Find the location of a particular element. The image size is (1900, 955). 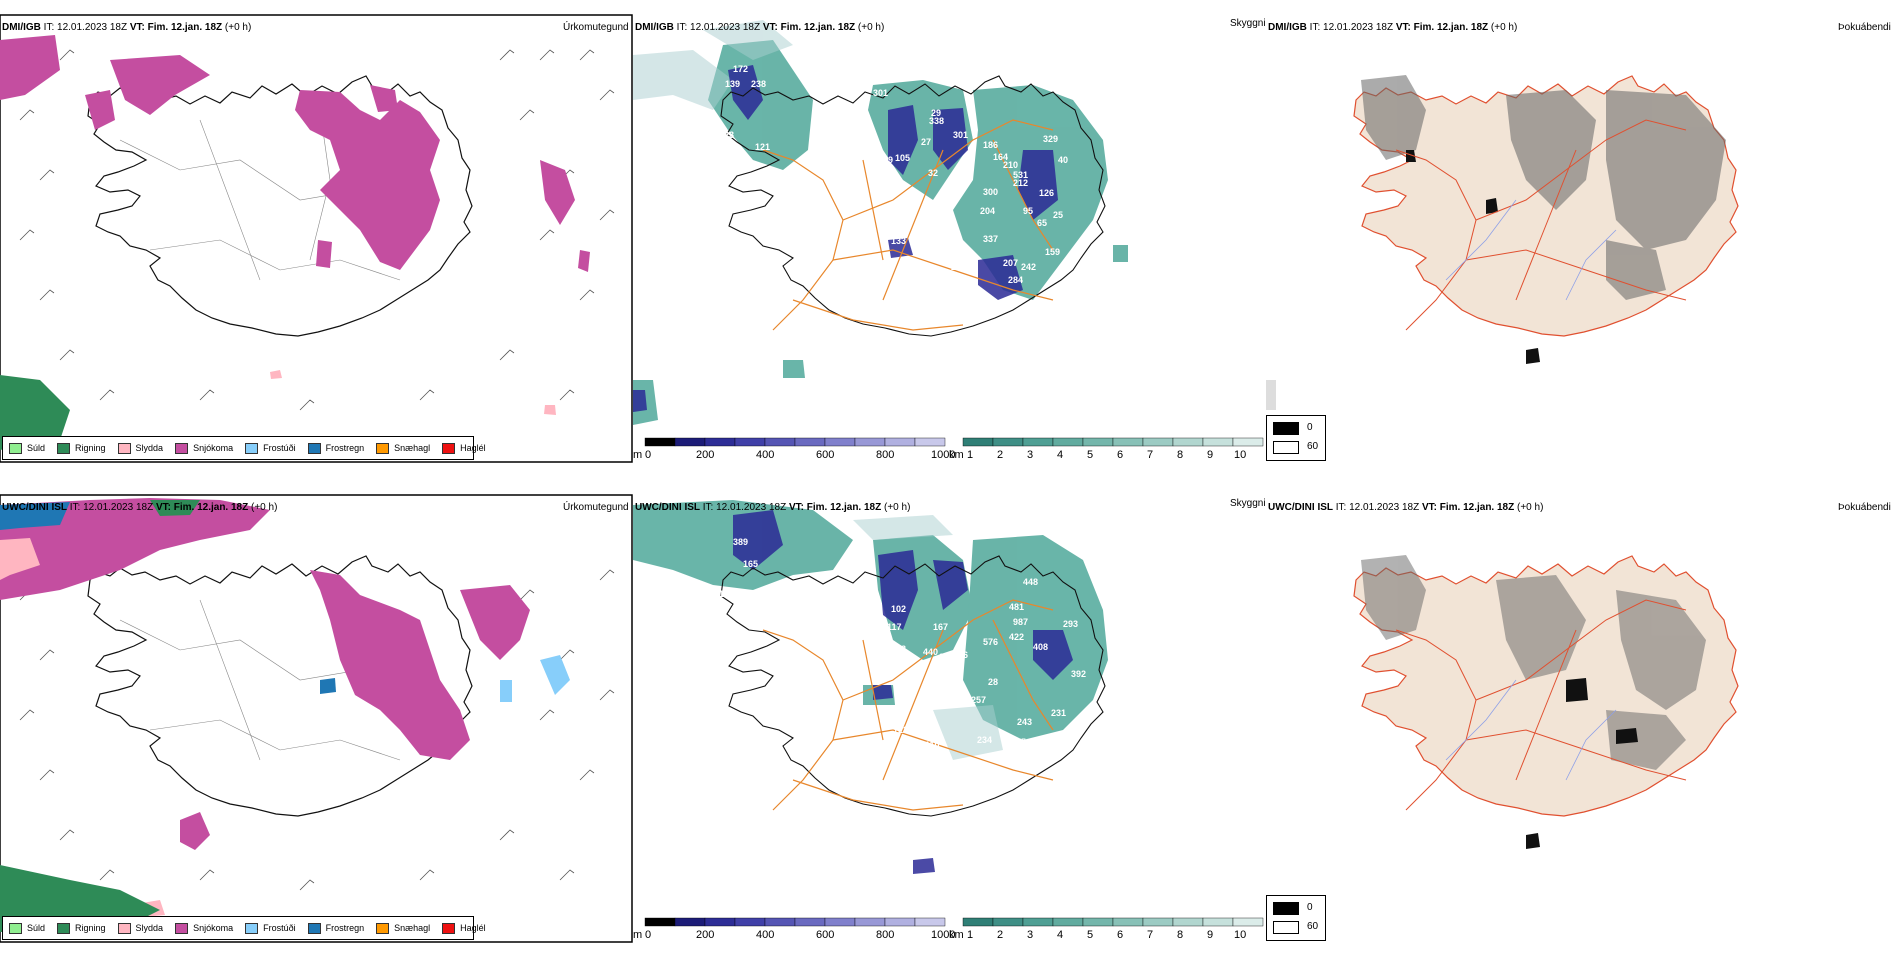

legend-label: Súld is located at coordinates (36, 928).